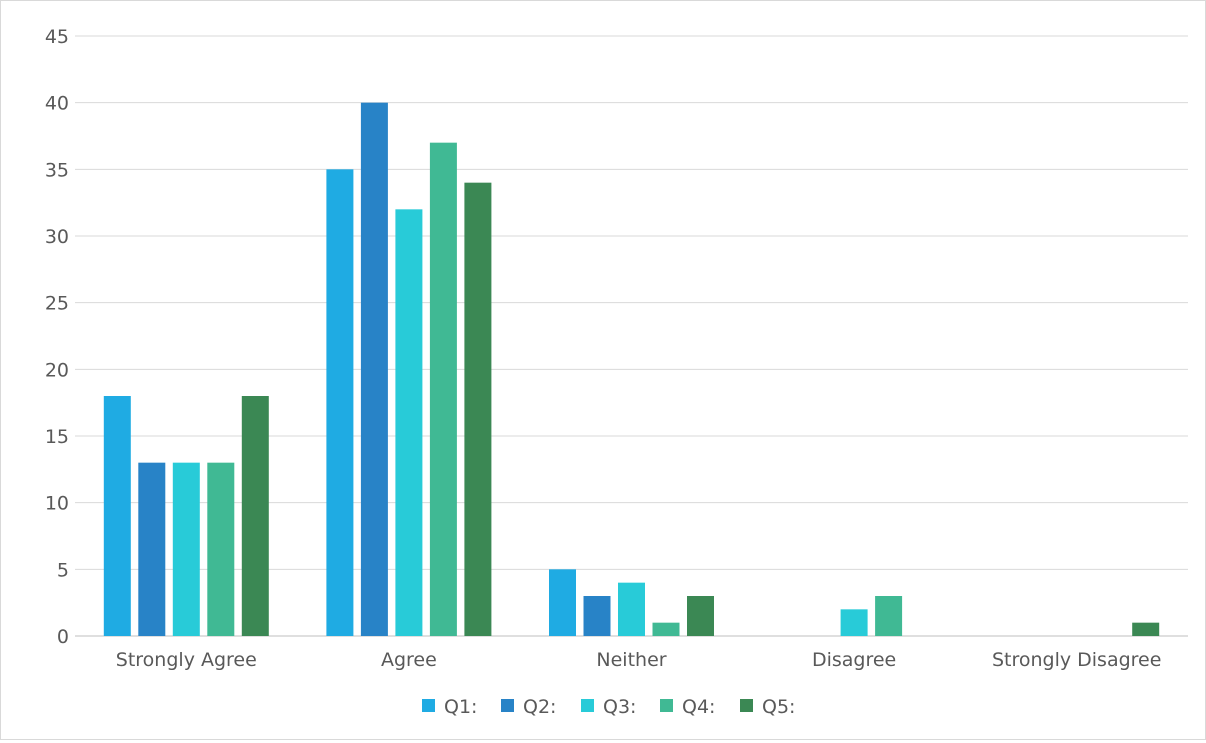 The image size is (1206, 743). Describe the element at coordinates (57, 104) in the screenshot. I see `y-tick-label: 40` at that location.